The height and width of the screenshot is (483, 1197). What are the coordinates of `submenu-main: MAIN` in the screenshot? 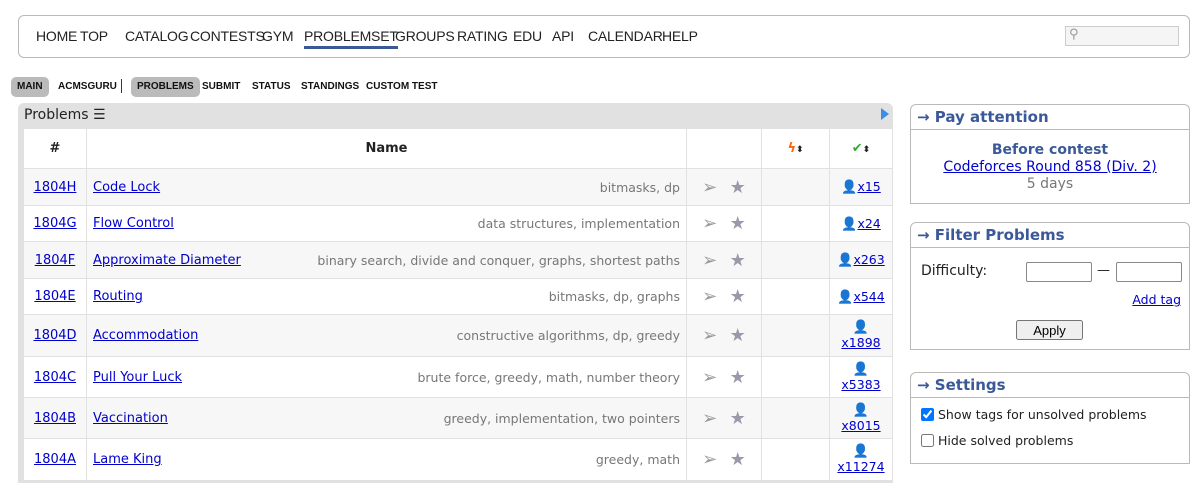 It's located at (30, 87).